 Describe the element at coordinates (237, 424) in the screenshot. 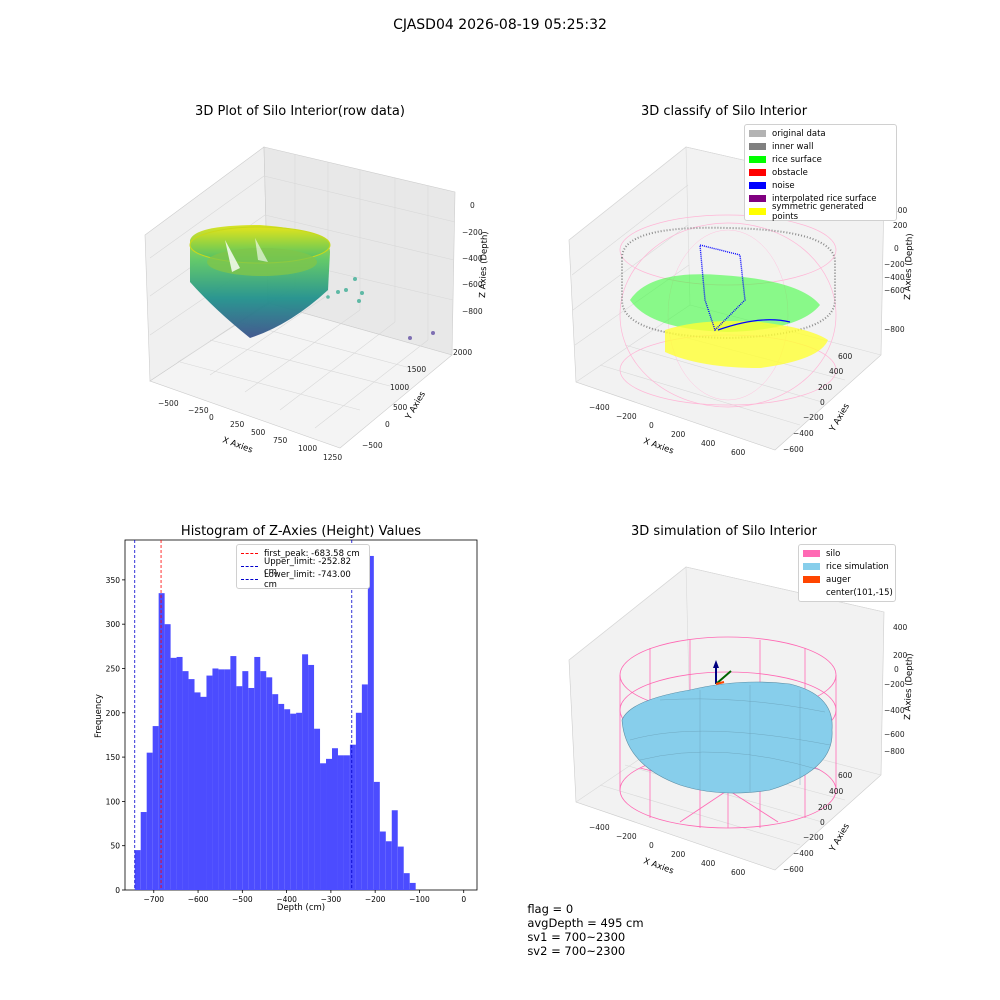

I see `svg-text: 250` at that location.